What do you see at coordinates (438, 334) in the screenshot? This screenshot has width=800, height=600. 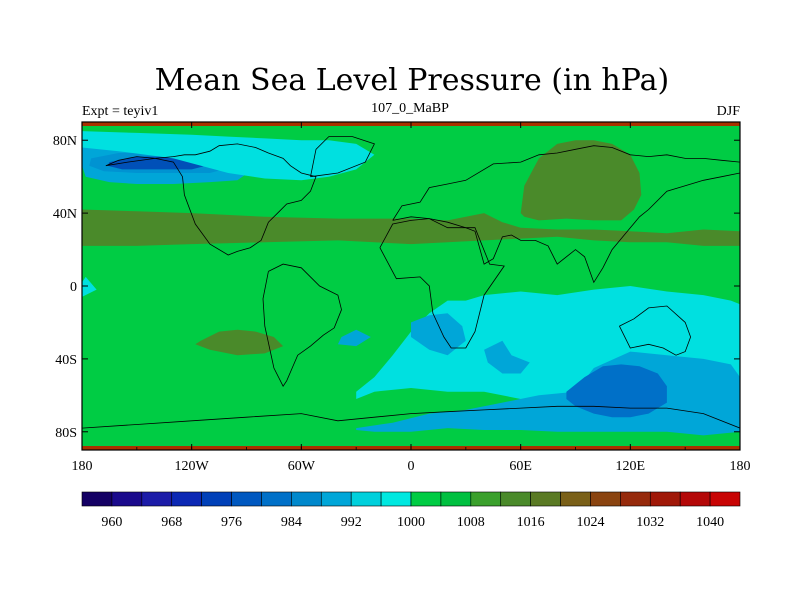 I see `pressure-region-s-africa-blue` at bounding box center [438, 334].